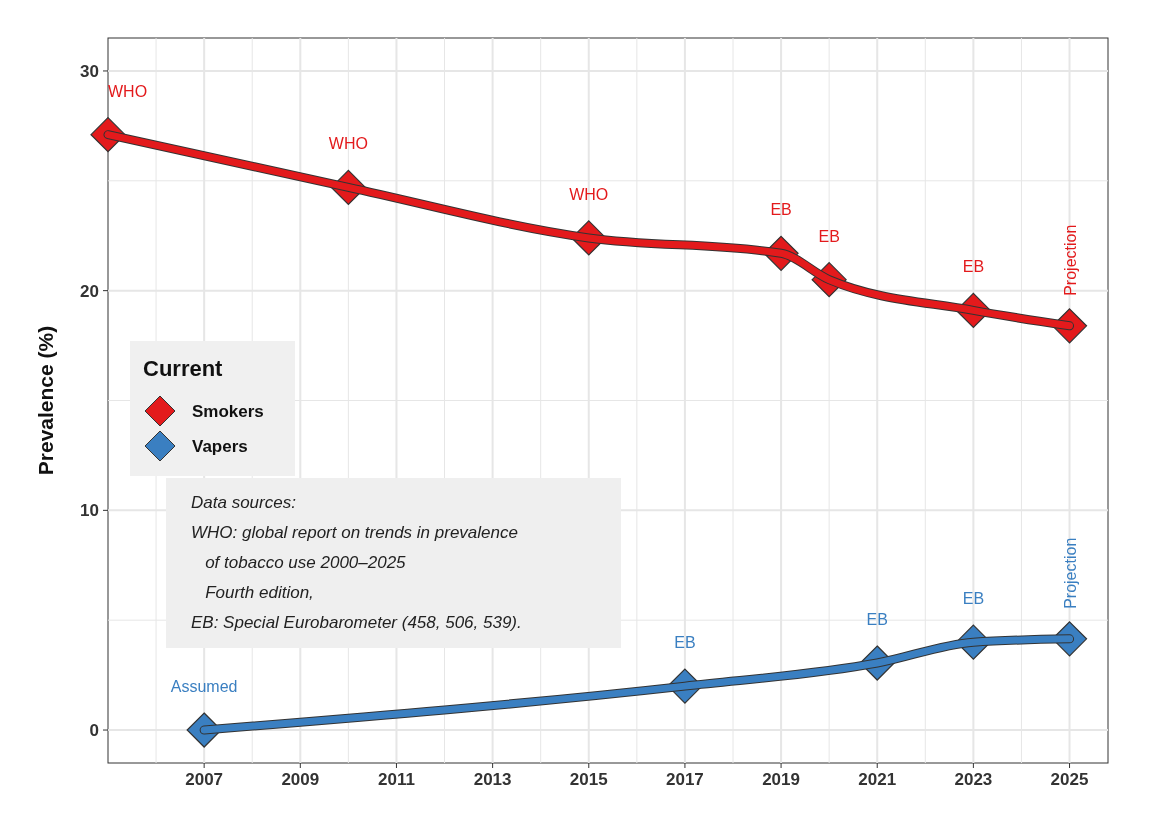 The width and height of the screenshot is (1156, 821). I want to click on annotation: Data sources: WHO: global report on trends in prevalence of tobacco use 2000–2025 Fourth edition, EB: Special Eurobarometer (458, 506, 539)., so click(356, 562).